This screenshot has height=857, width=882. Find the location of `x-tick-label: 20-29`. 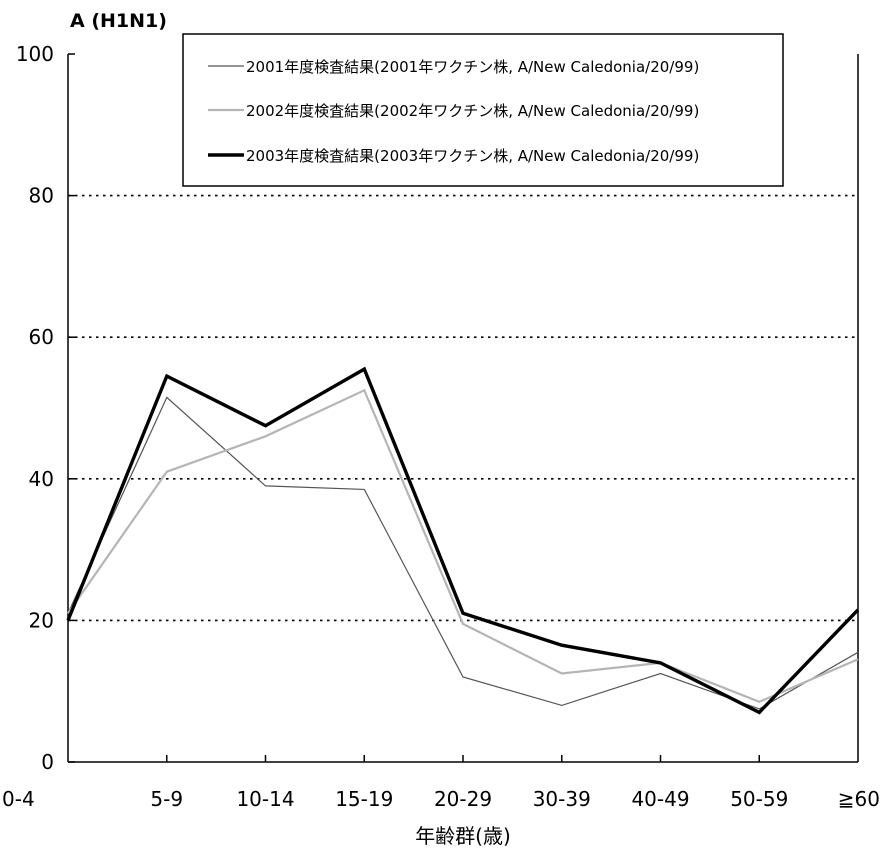

x-tick-label: 20-29 is located at coordinates (463, 799).